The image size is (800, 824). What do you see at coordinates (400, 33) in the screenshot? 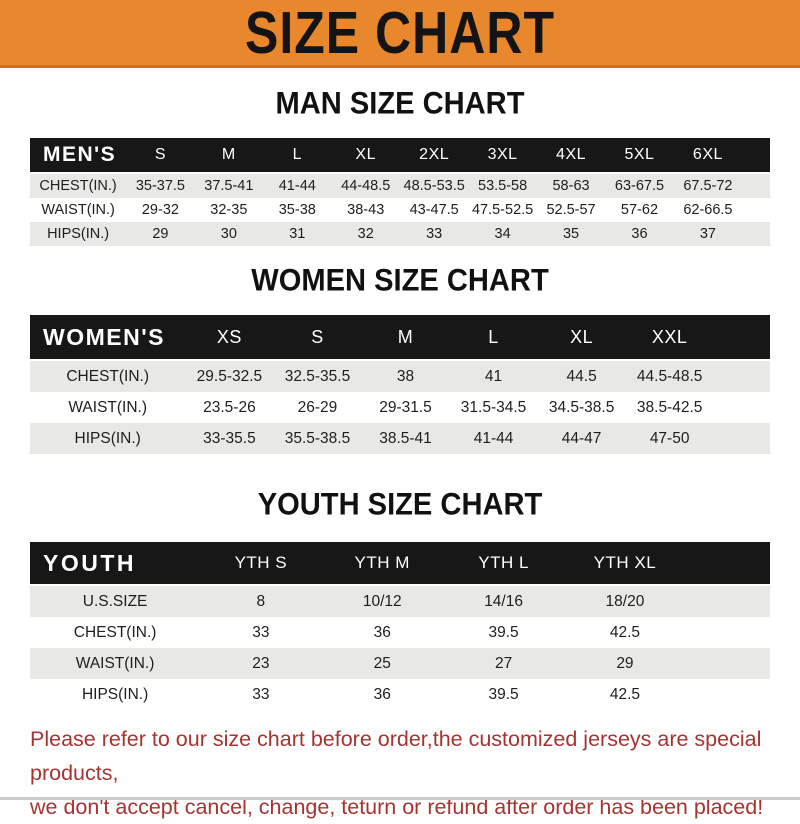
I see `banner-title: SIZE CHART` at bounding box center [400, 33].